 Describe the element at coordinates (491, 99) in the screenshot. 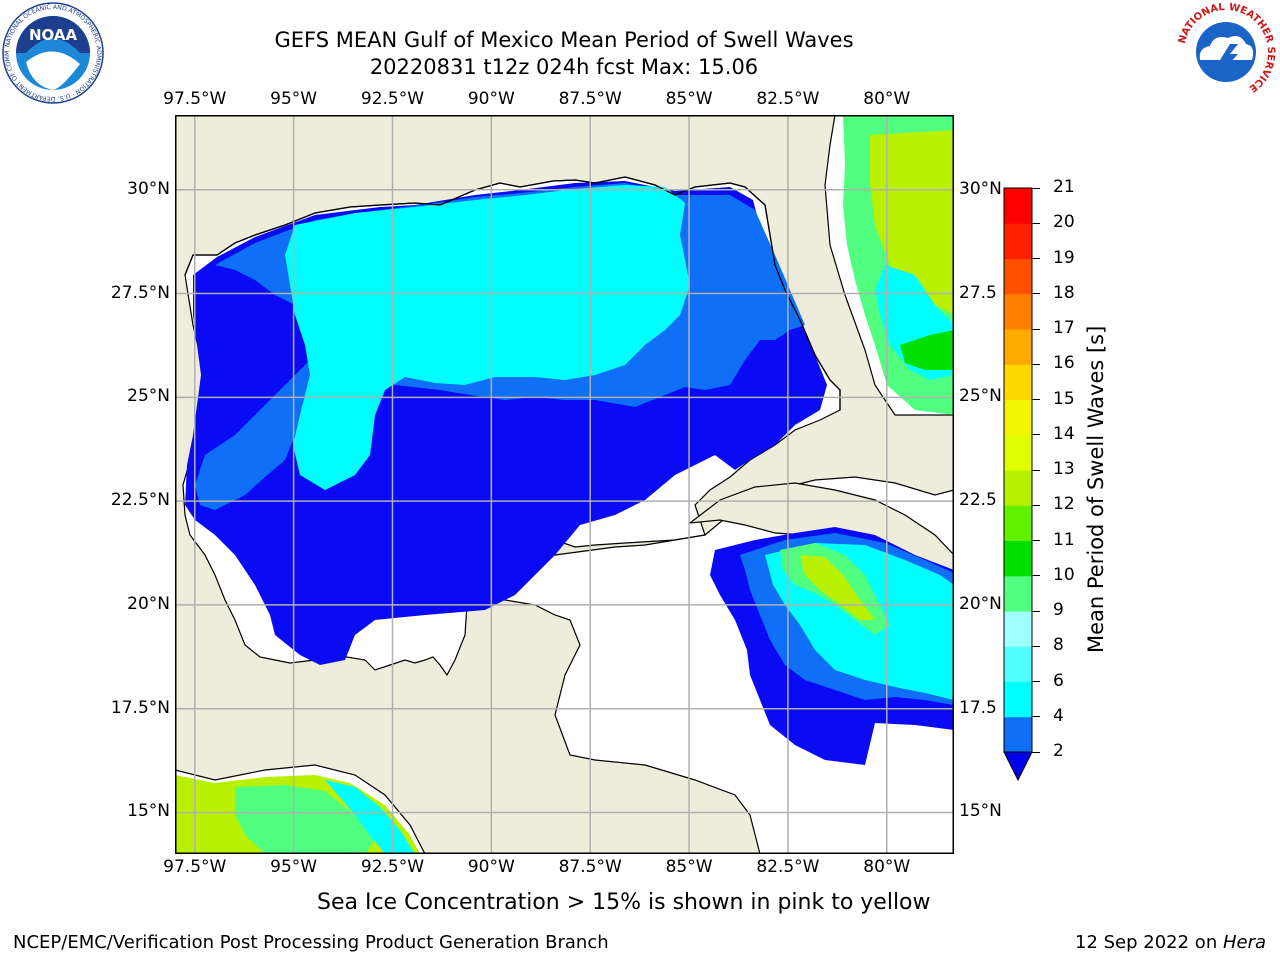

I see `lon-label-top: 90°W` at that location.